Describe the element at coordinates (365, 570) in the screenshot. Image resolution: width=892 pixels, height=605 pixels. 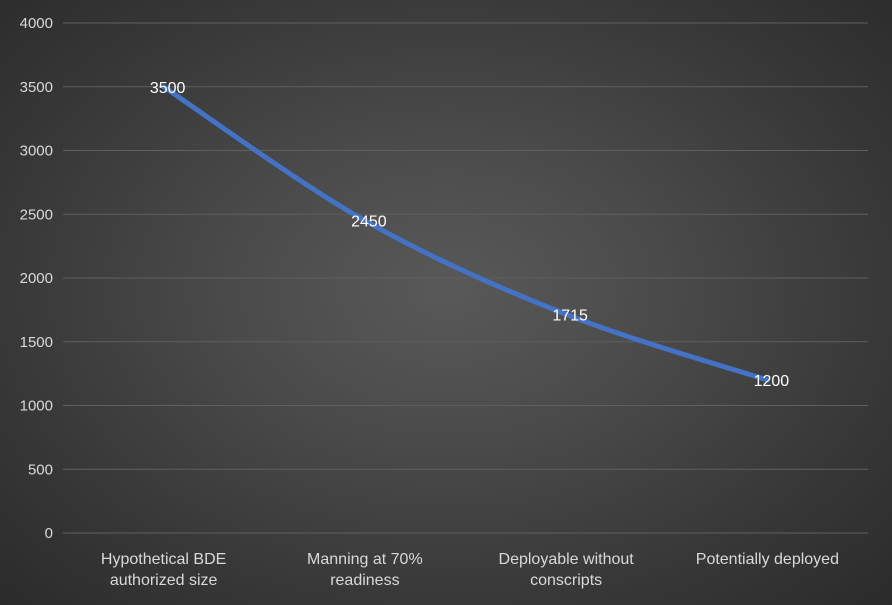
I see `x-category-label: Manning at 70% readiness` at that location.